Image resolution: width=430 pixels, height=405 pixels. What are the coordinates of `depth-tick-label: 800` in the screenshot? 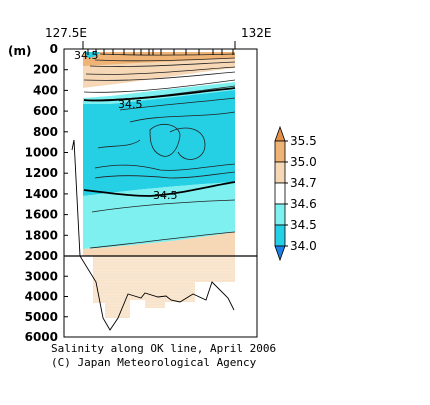 It's located at (45, 132).